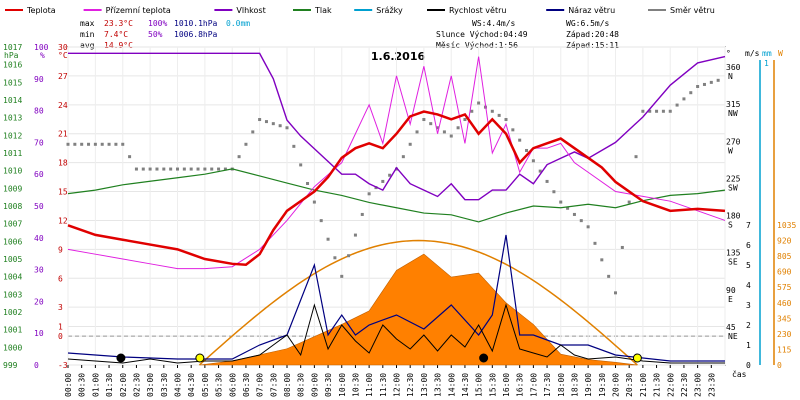 This screenshot has height=400, width=800. Describe the element at coordinates (39, 301) in the screenshot. I see `hum-tick: 20` at that location.